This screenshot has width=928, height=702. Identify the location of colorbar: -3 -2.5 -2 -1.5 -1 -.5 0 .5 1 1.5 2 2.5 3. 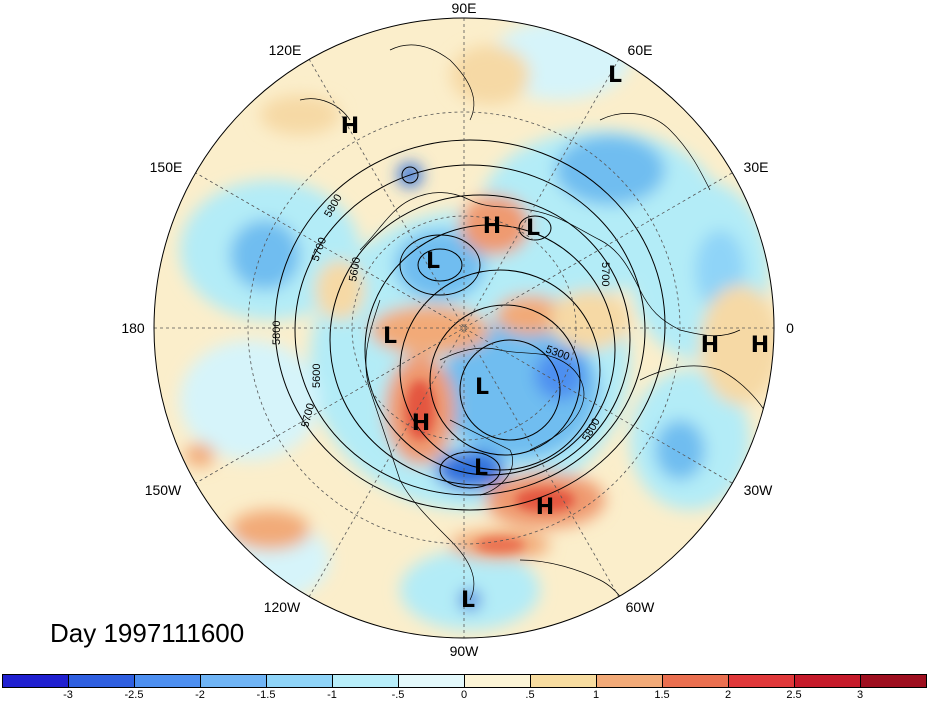
(464, 688).